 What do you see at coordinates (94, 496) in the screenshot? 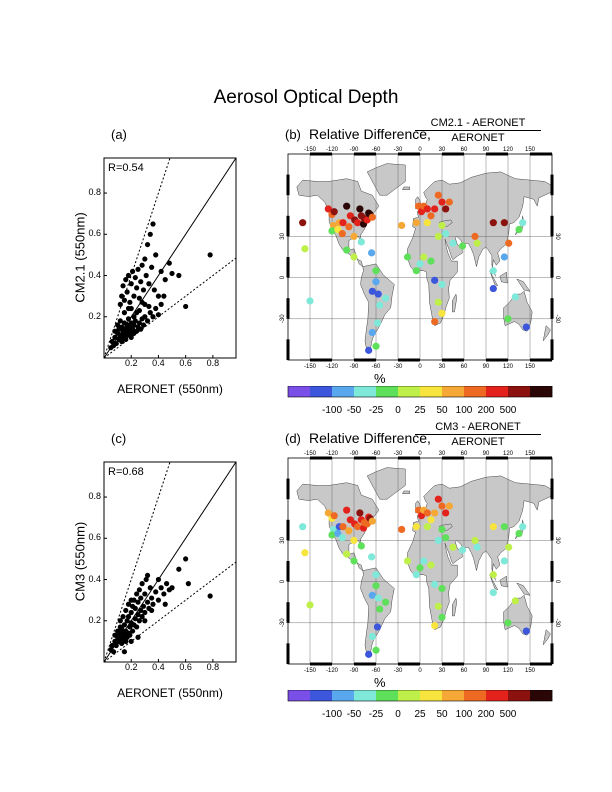
I see `y-tick-label: 0.8` at bounding box center [94, 496].